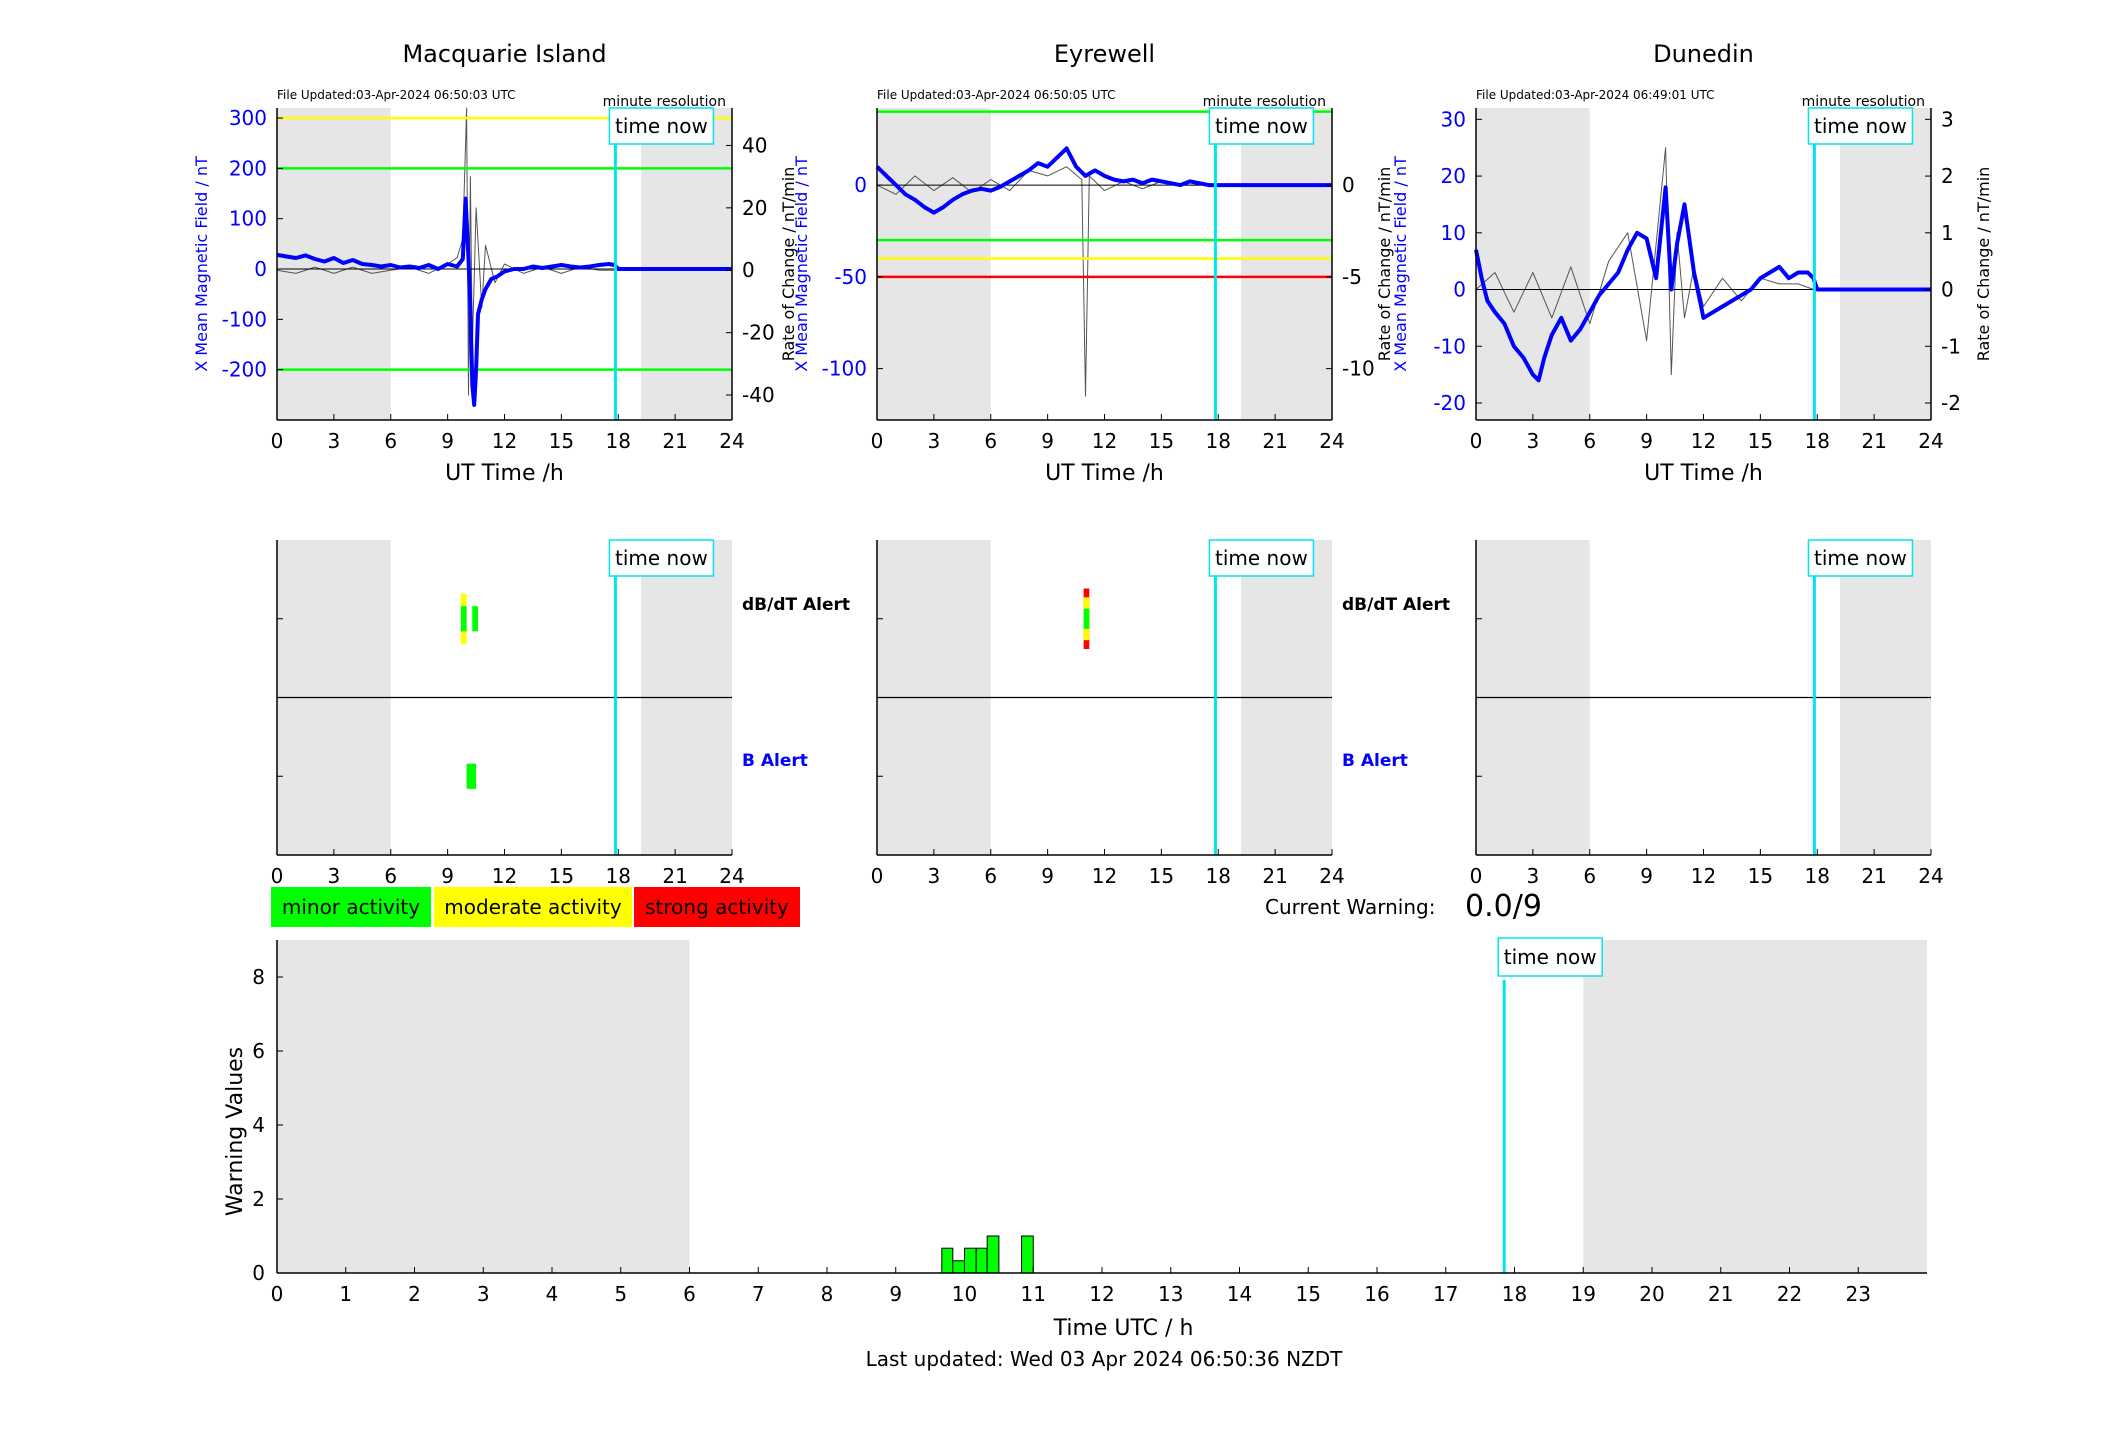 Image resolution: width=2117 pixels, height=1441 pixels. I want to click on x-tick-label: 11, so click(1033, 1294).